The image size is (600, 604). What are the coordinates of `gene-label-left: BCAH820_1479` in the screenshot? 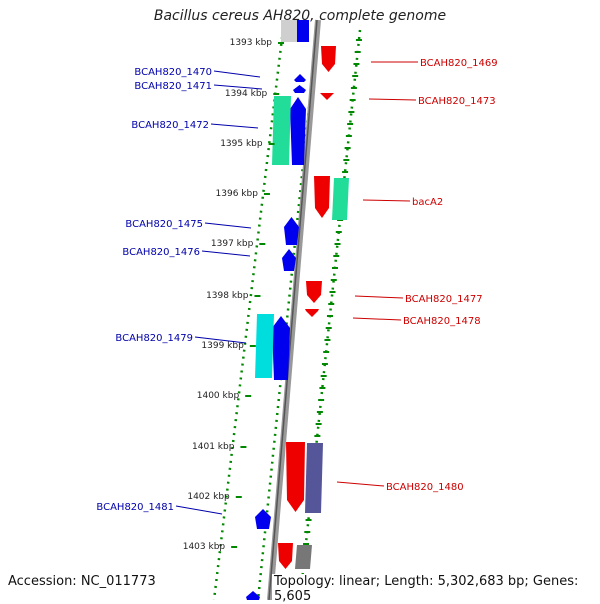 It's located at (154, 338).